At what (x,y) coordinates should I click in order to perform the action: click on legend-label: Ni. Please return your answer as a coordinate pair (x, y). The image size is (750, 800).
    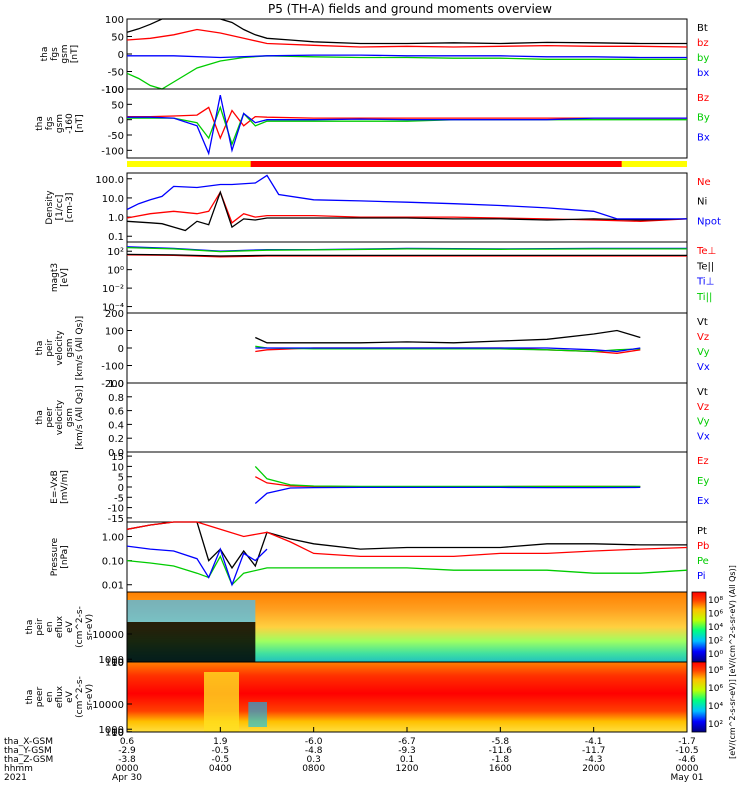
    Looking at the image, I should click on (702, 202).